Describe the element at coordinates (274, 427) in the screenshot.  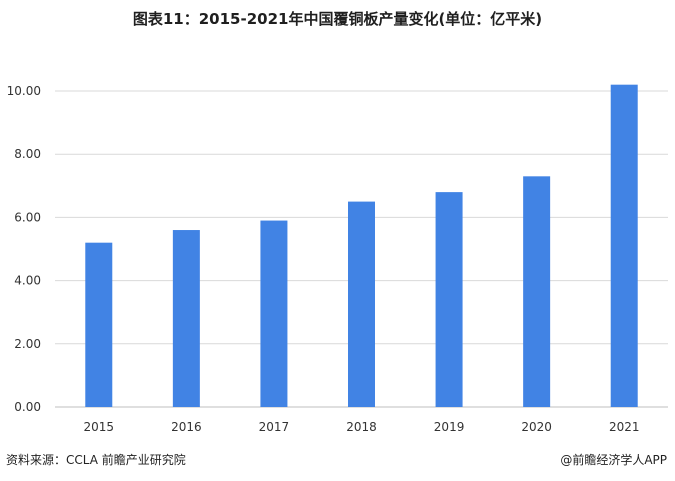
I see `x-tick-label: 2017` at that location.